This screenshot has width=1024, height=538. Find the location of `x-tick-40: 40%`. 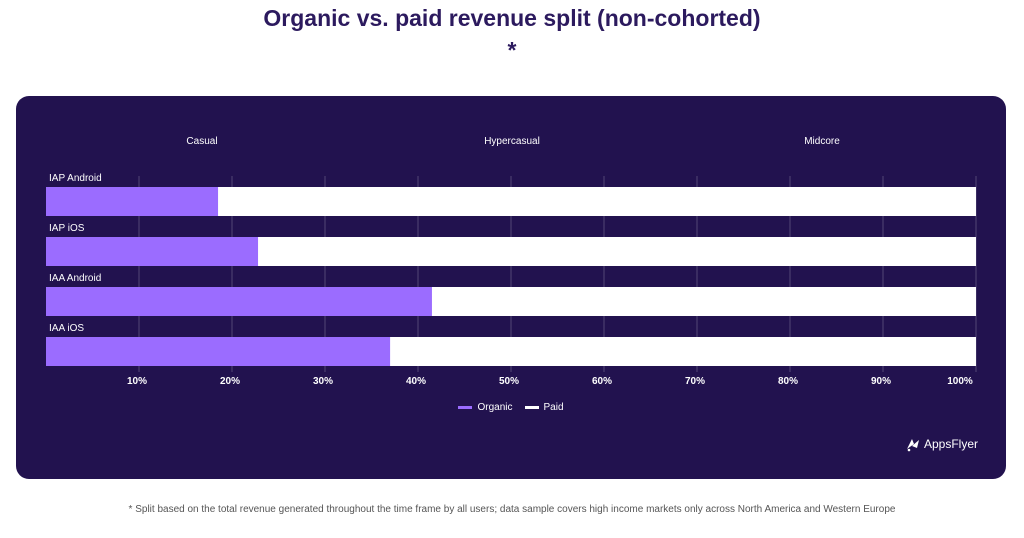

x-tick-40: 40% is located at coordinates (416, 381).